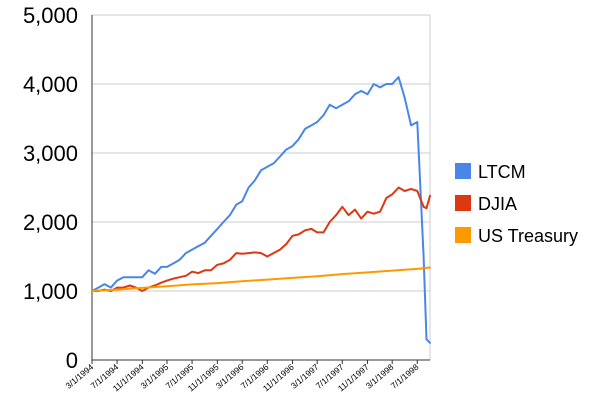 The height and width of the screenshot is (405, 597). I want to click on y-tick-label: 4,000, so click(50, 84).